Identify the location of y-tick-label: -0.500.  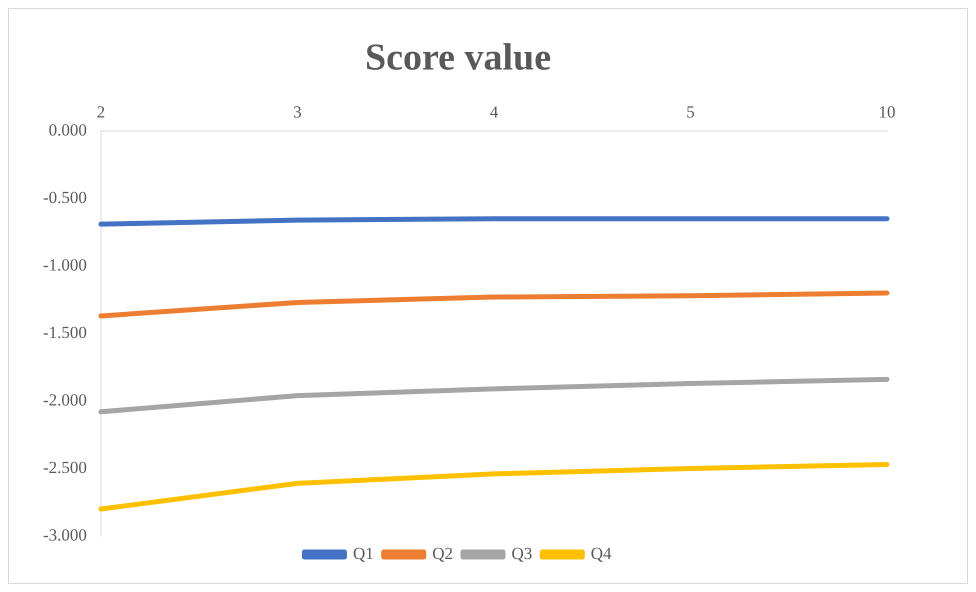
(64, 197).